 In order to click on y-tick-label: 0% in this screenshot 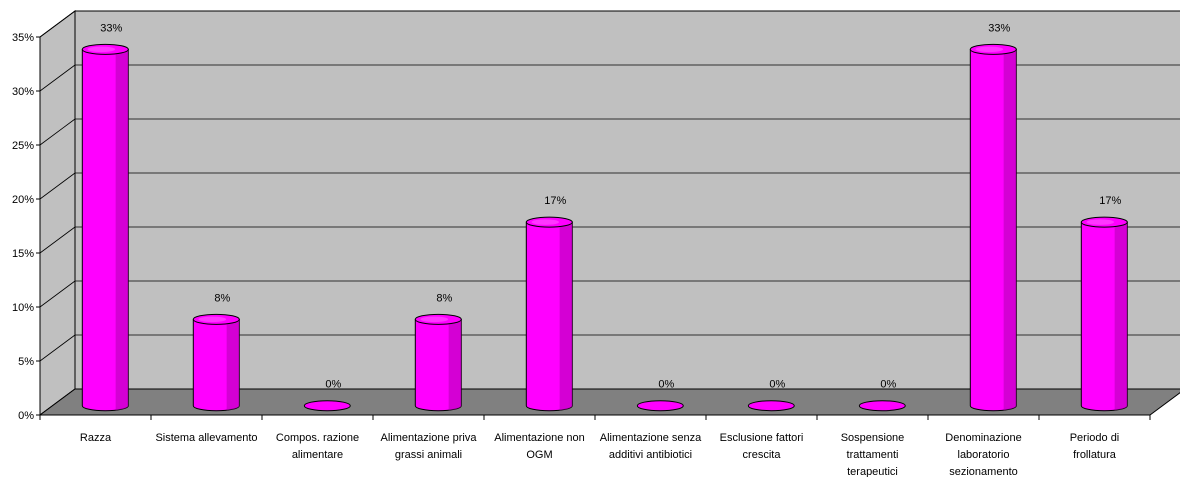, I will do `click(26, 416)`.